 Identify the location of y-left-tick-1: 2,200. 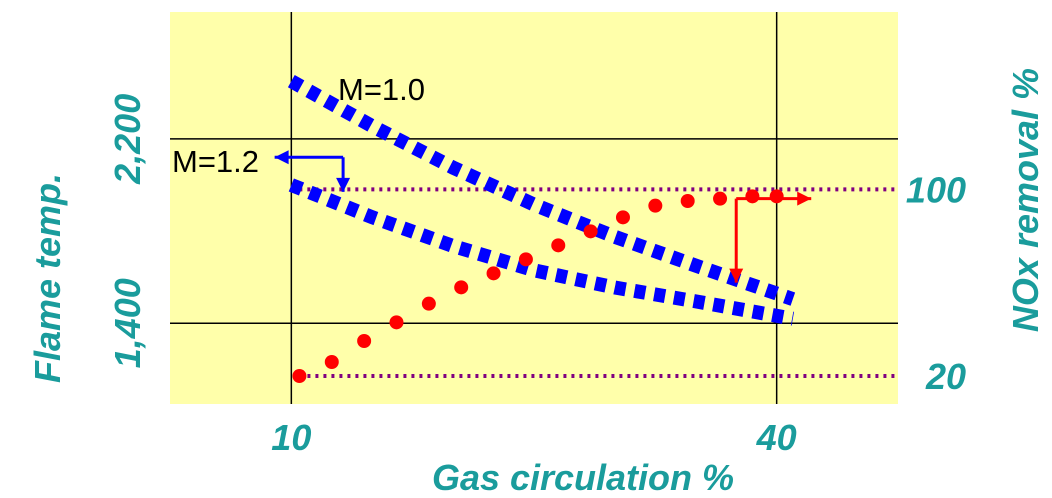
(127, 139).